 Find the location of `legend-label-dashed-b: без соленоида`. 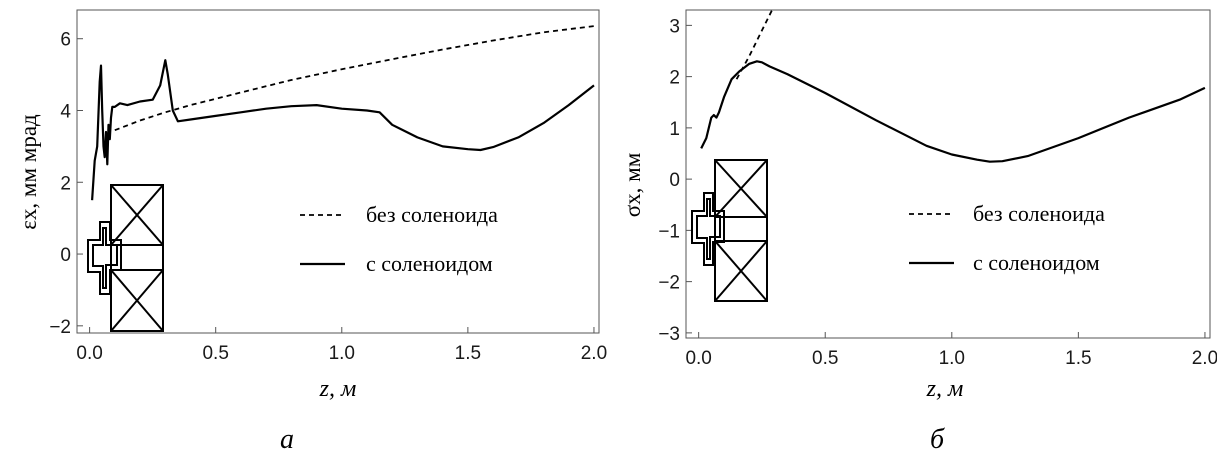

legend-label-dashed-b: без соленоида is located at coordinates (1039, 213).